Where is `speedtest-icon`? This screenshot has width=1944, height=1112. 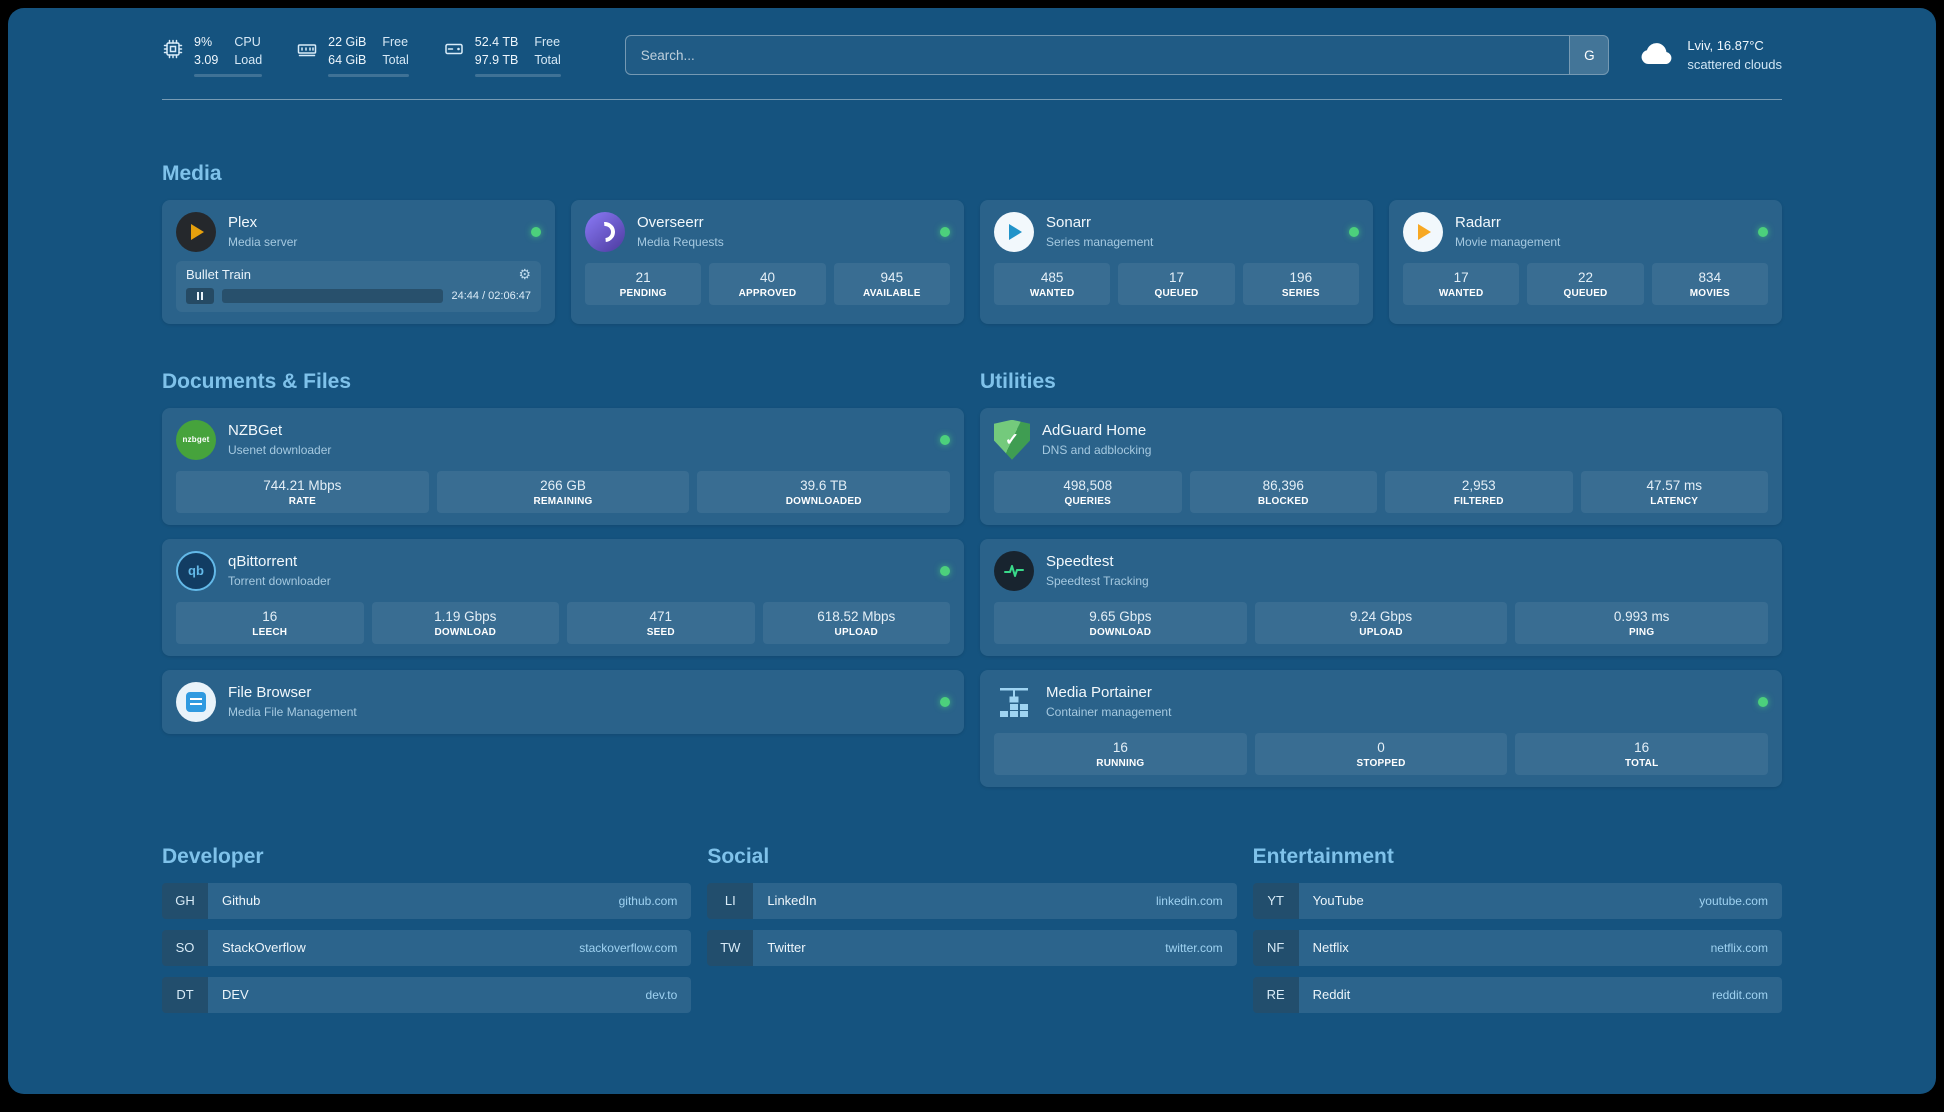
speedtest-icon is located at coordinates (1014, 570).